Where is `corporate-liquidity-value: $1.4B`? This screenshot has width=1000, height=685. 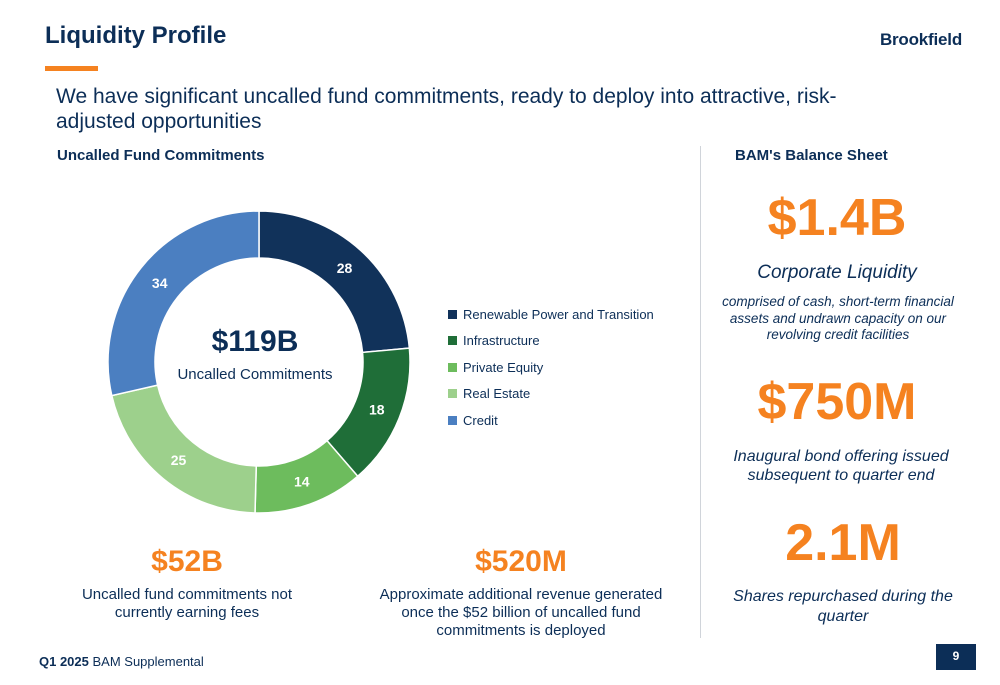 corporate-liquidity-value: $1.4B is located at coordinates (837, 218).